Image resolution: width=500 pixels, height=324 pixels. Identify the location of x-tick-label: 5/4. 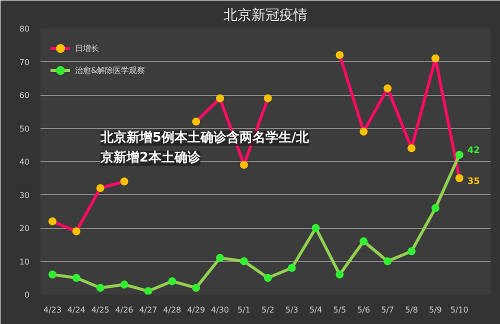
(315, 310).